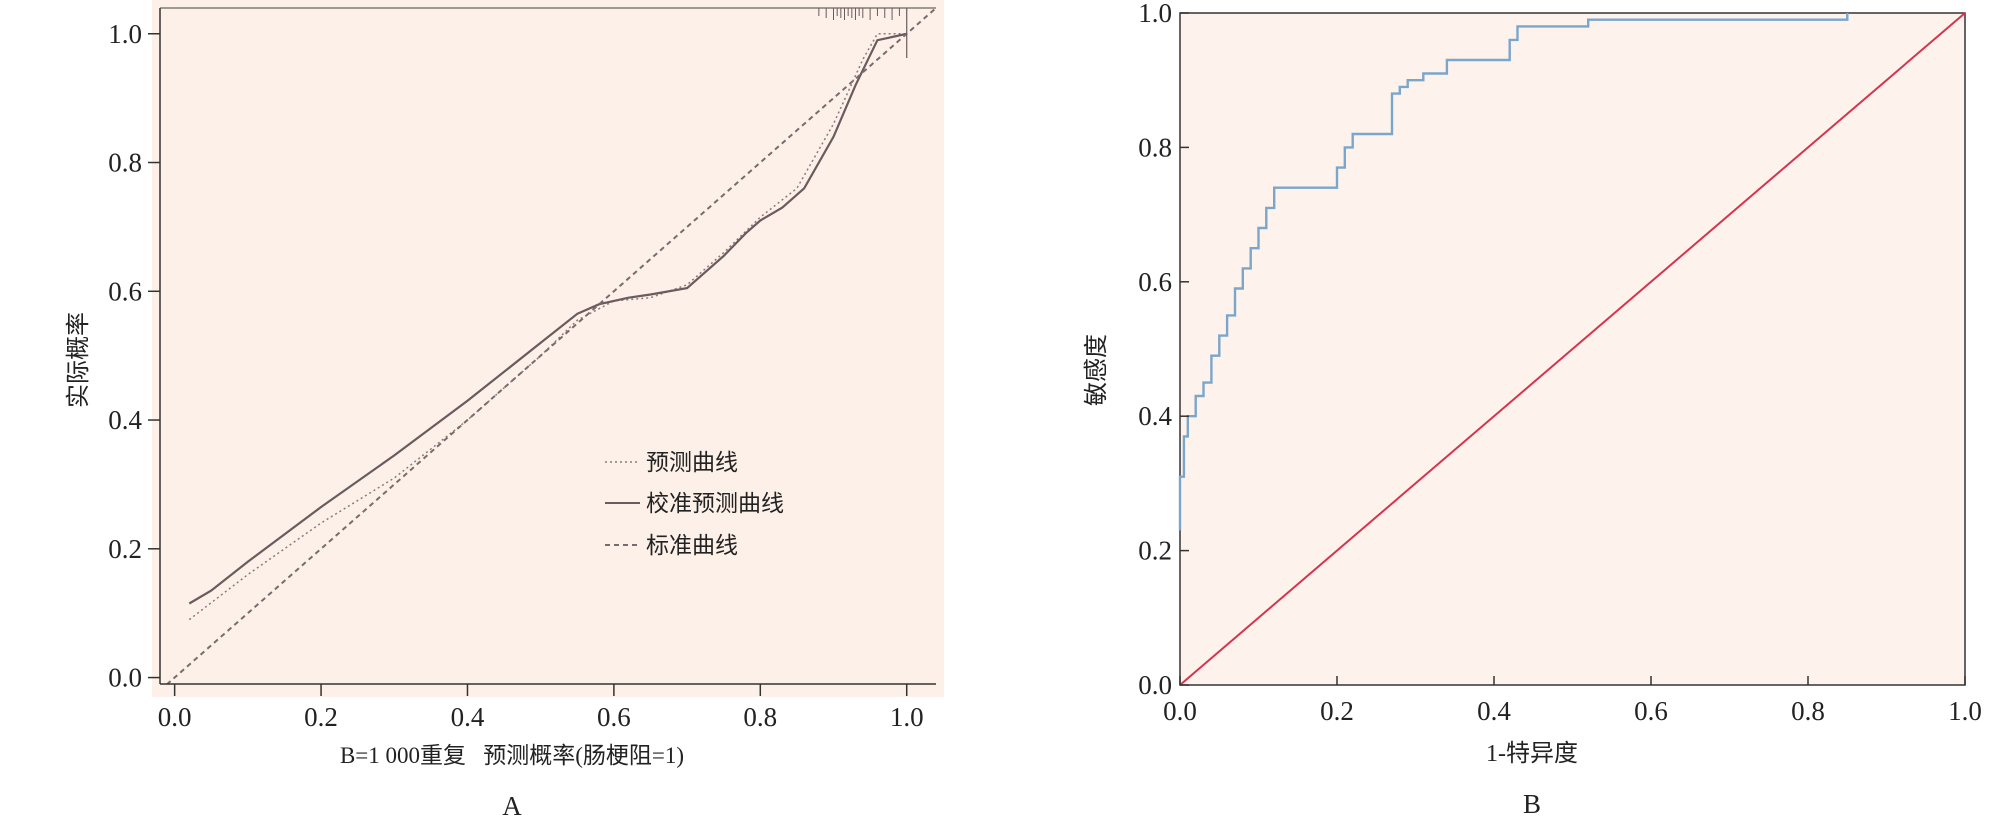 Image resolution: width=2008 pixels, height=827 pixels. Describe the element at coordinates (468, 717) in the screenshot. I see `panel-a-x-tick-label: 0.4` at that location.